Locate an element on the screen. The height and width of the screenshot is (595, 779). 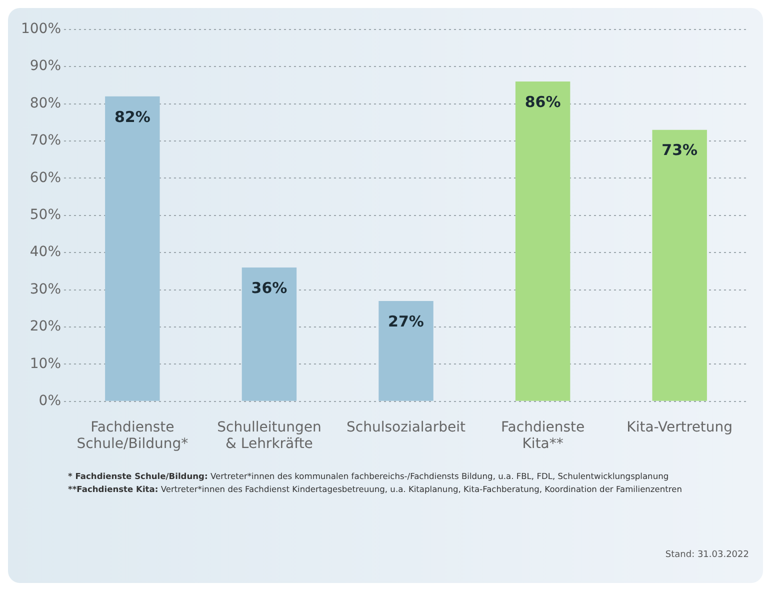
data-label: 36% is located at coordinates (269, 287).